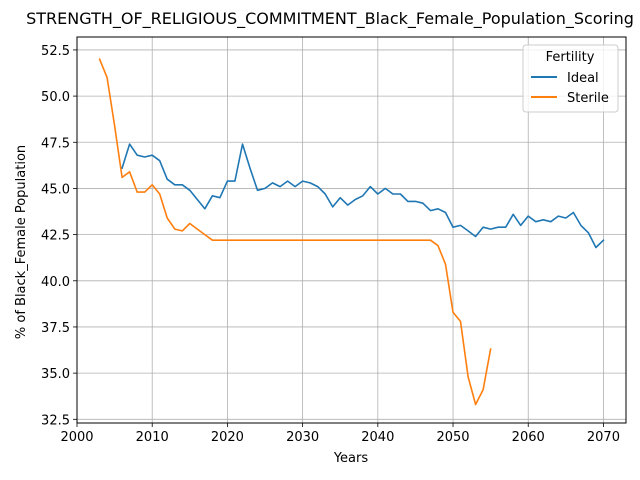 The height and width of the screenshot is (480, 640). I want to click on legend-label-sterile: Sterile, so click(588, 98).